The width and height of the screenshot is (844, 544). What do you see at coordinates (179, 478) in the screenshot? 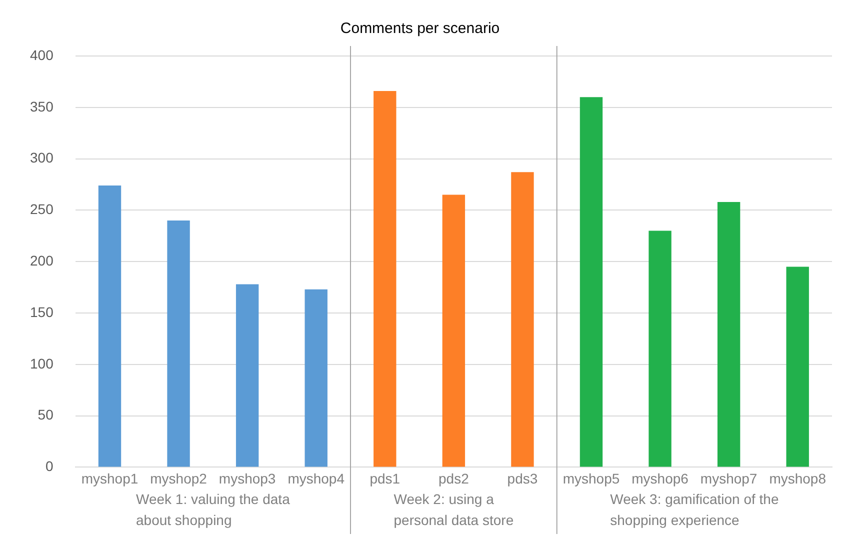
I see `x-tick-label: myshop2` at bounding box center [179, 478].